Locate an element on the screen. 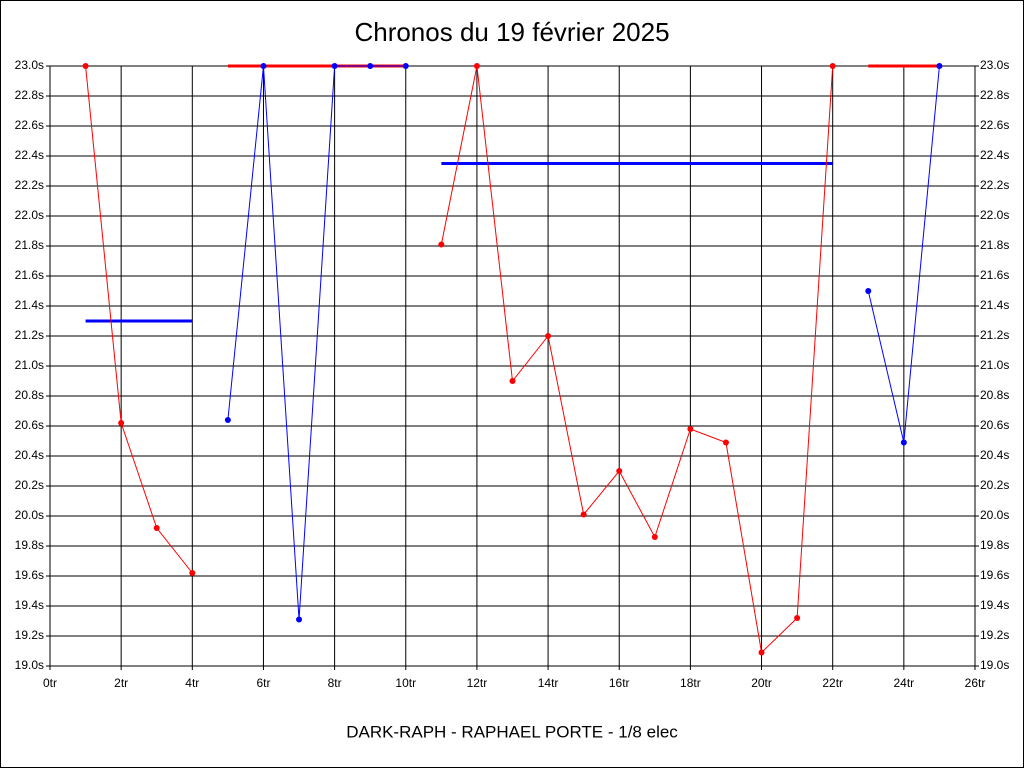 Image resolution: width=1024 pixels, height=768 pixels. y-tick-label: 22.6s is located at coordinates (29, 125).